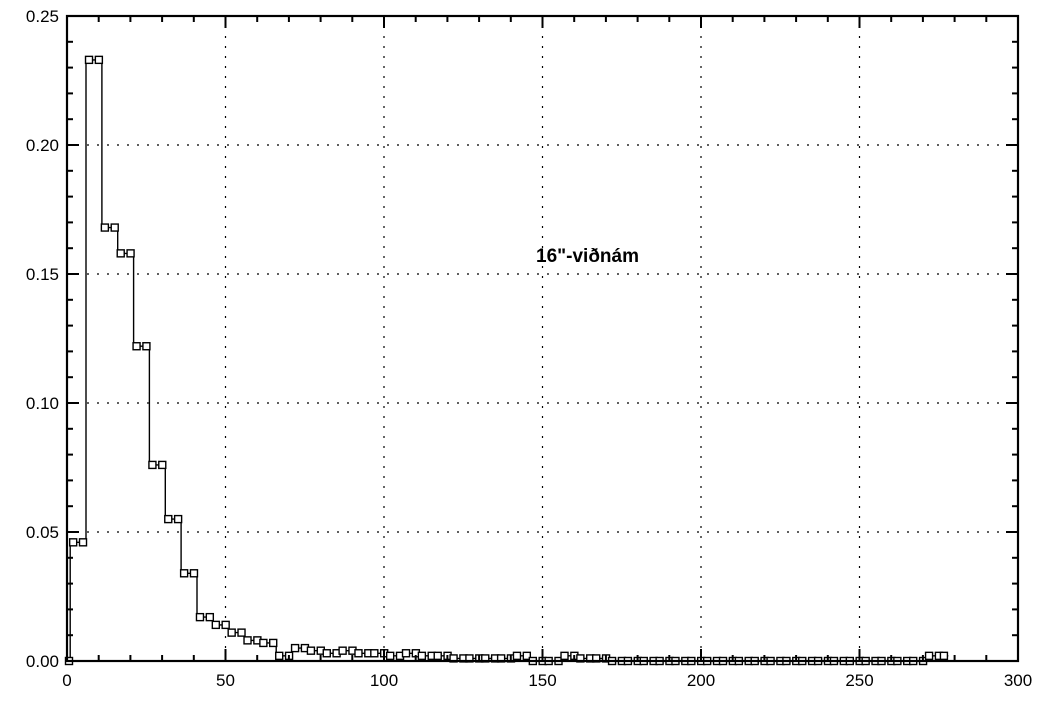 This screenshot has width=1046, height=701. What do you see at coordinates (42, 403) in the screenshot?
I see `y-tick-label: 0.10` at bounding box center [42, 403].